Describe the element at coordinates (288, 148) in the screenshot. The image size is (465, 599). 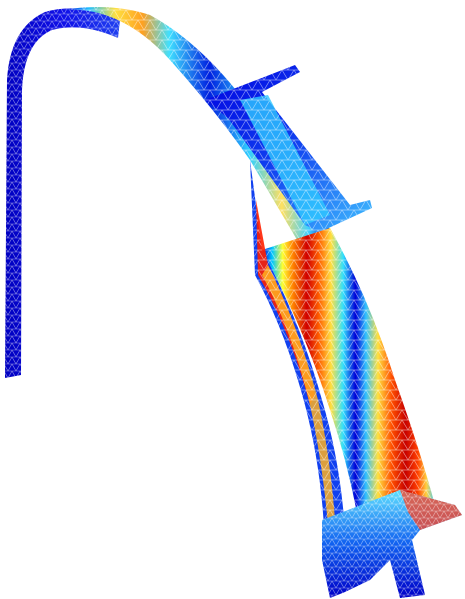
I see `upper-stiffener` at that location.